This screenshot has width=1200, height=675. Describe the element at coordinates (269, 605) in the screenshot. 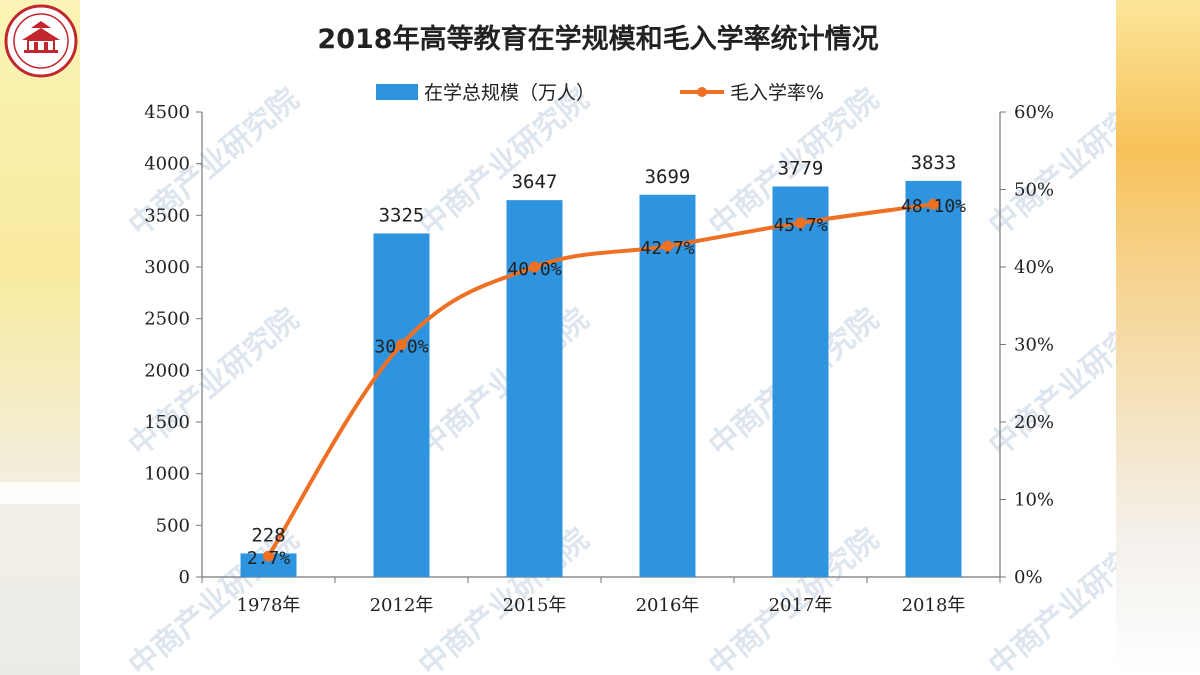

I see `x-tick-label: 1978年` at that location.